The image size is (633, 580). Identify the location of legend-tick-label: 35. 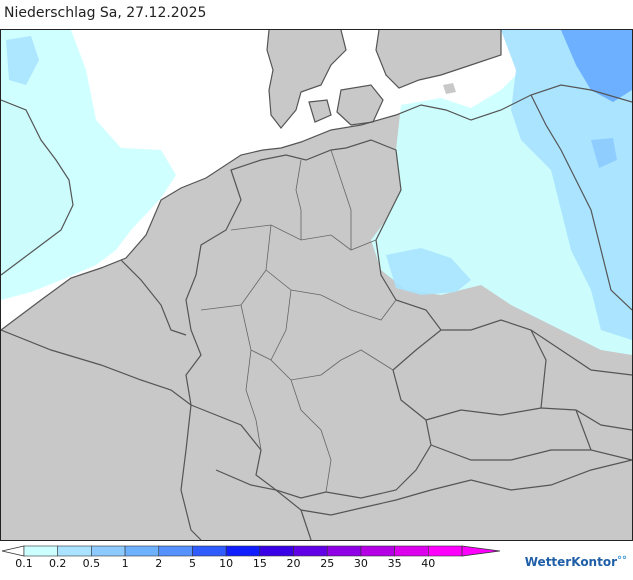
(394, 563).